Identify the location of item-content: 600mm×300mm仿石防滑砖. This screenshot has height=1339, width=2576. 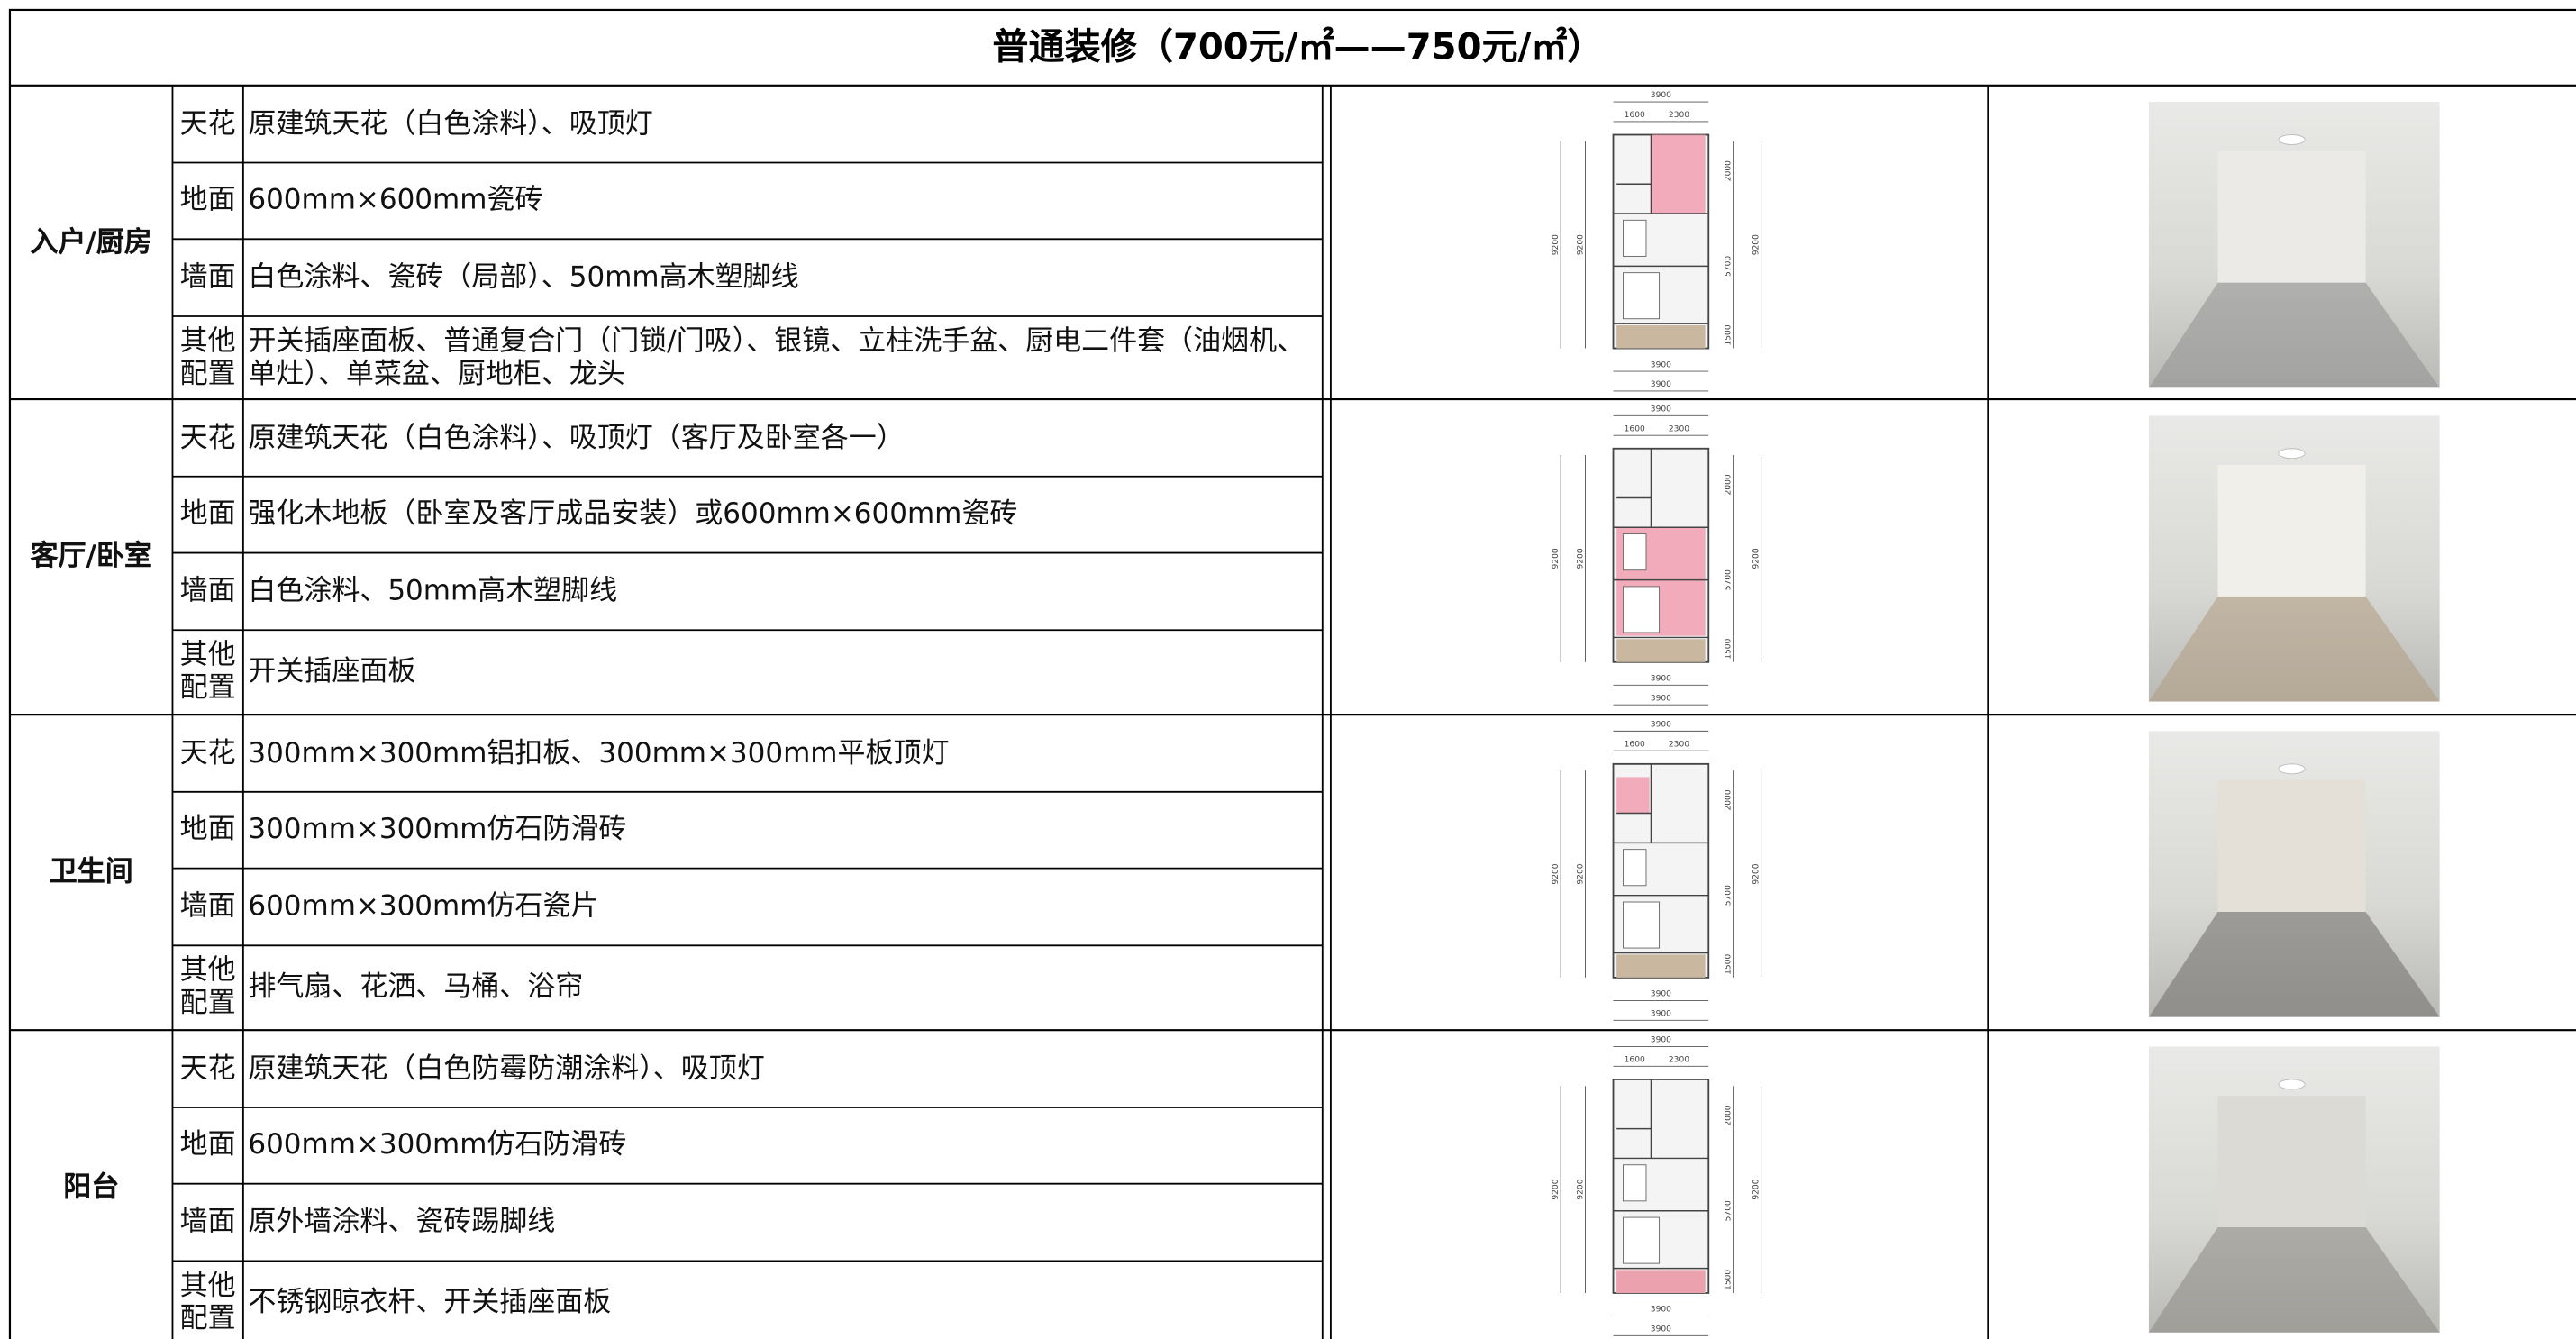
(437, 1145).